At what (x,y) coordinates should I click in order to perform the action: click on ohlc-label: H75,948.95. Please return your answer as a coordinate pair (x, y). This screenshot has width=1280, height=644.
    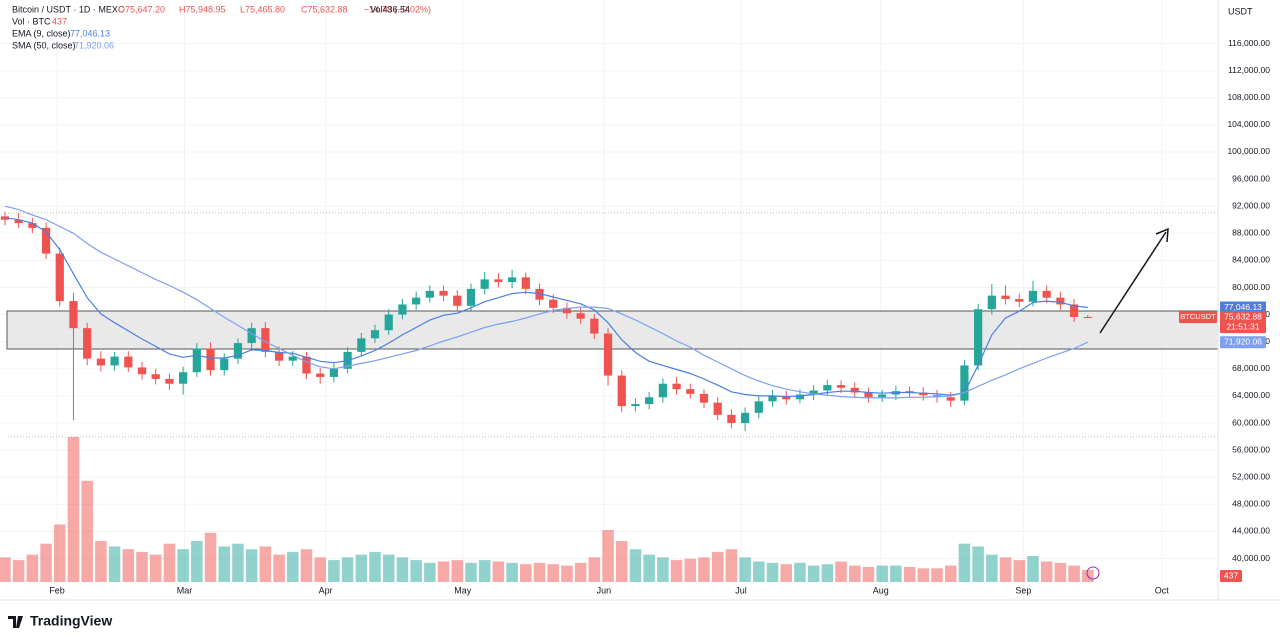
    Looking at the image, I should click on (202, 9).